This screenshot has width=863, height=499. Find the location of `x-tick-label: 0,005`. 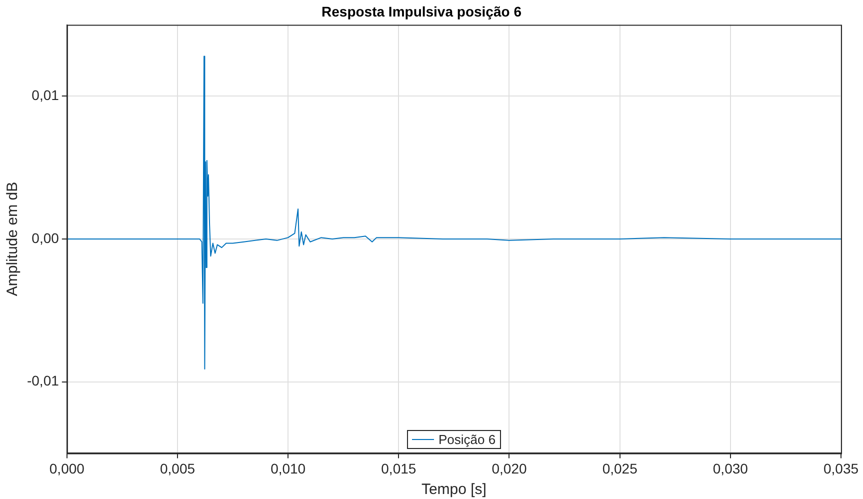

x-tick-label: 0,005 is located at coordinates (178, 468).